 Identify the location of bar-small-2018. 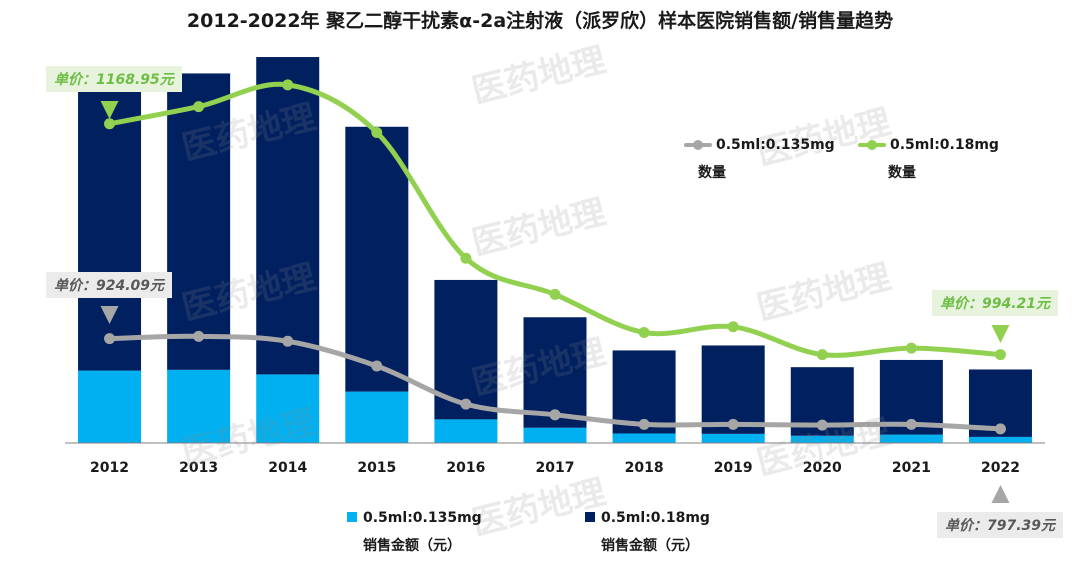
(644, 438).